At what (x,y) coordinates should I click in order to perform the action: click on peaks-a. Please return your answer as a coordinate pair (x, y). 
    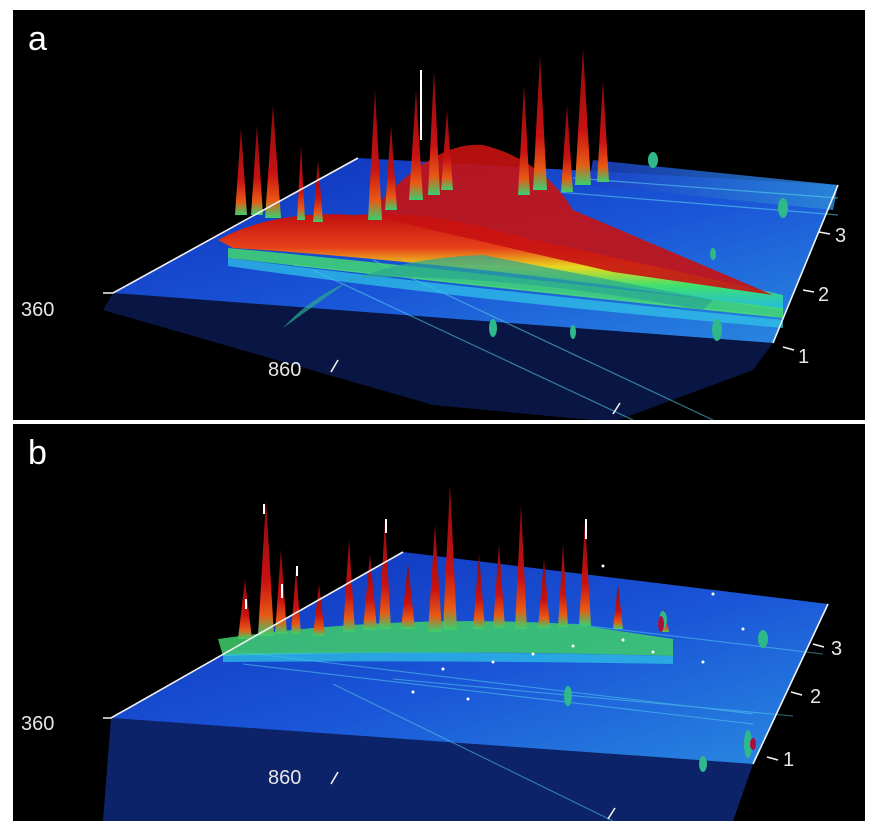
    Looking at the image, I should click on (422, 135).